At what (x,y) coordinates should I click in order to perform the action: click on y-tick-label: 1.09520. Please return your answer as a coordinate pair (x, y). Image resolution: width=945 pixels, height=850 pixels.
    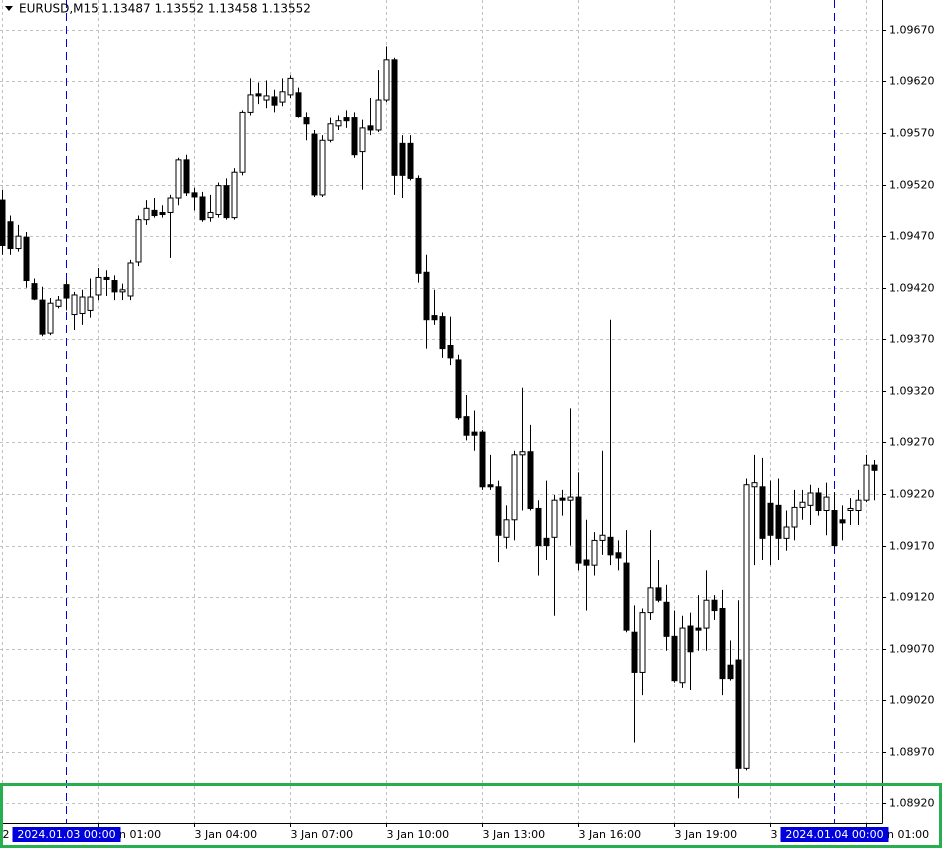
    Looking at the image, I should click on (912, 185).